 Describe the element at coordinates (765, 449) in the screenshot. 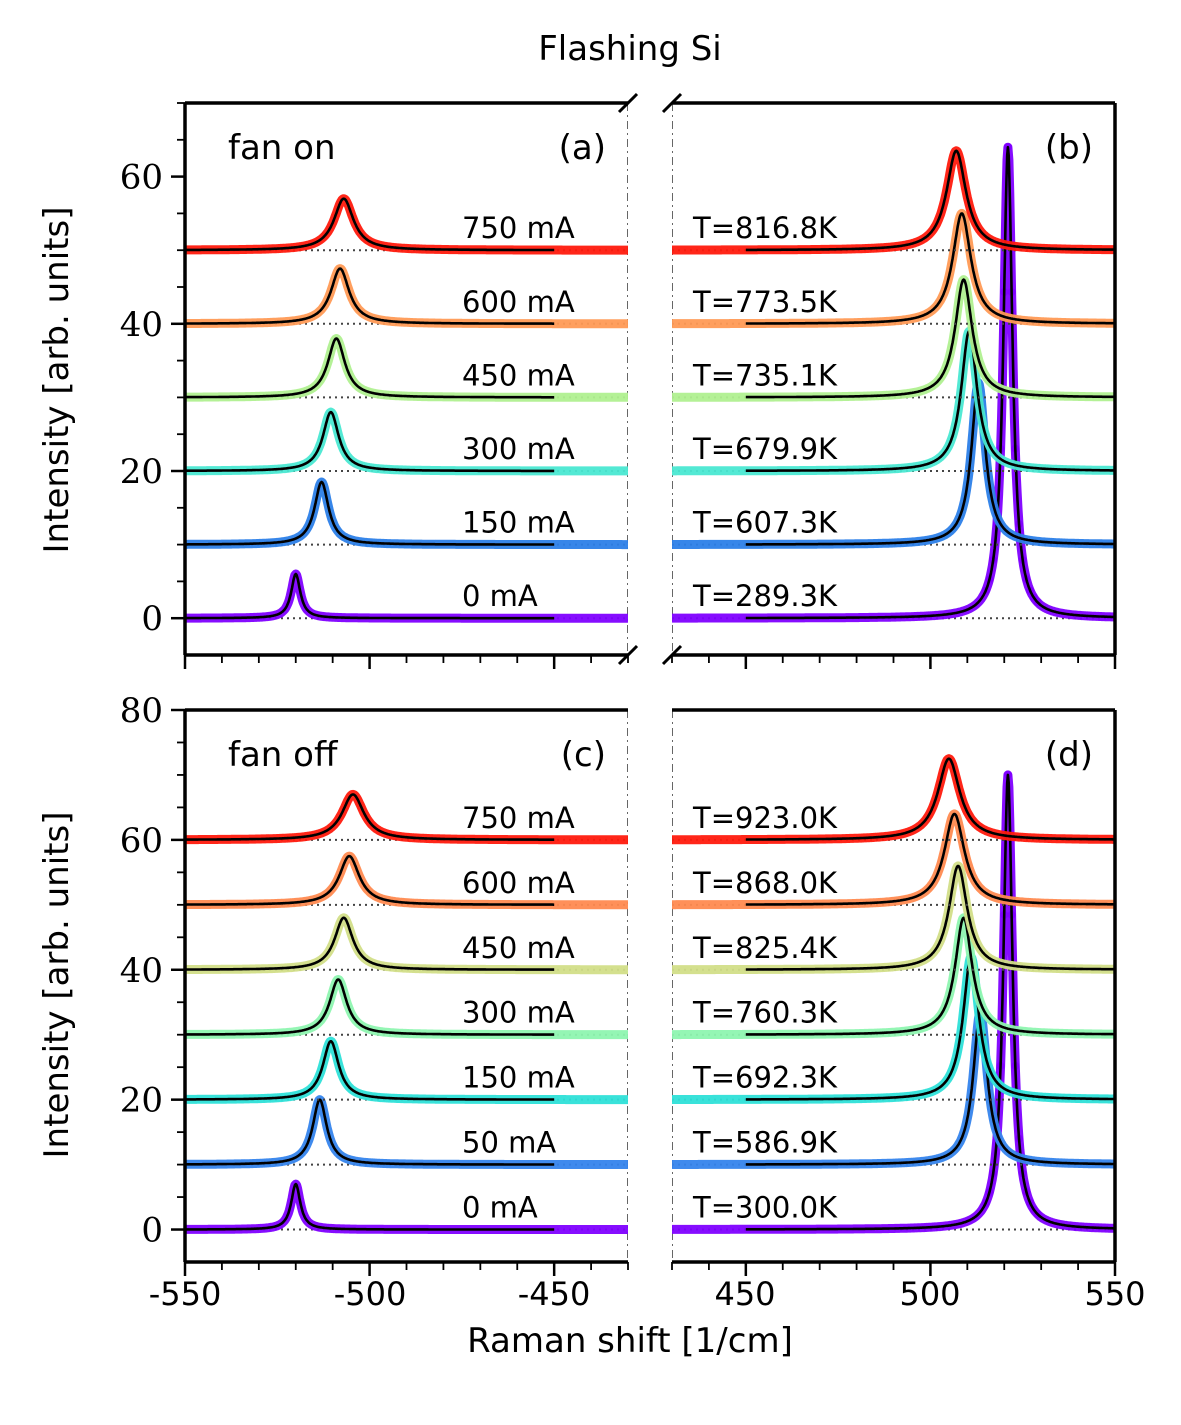

I see `series-label: T=679.9K` at that location.